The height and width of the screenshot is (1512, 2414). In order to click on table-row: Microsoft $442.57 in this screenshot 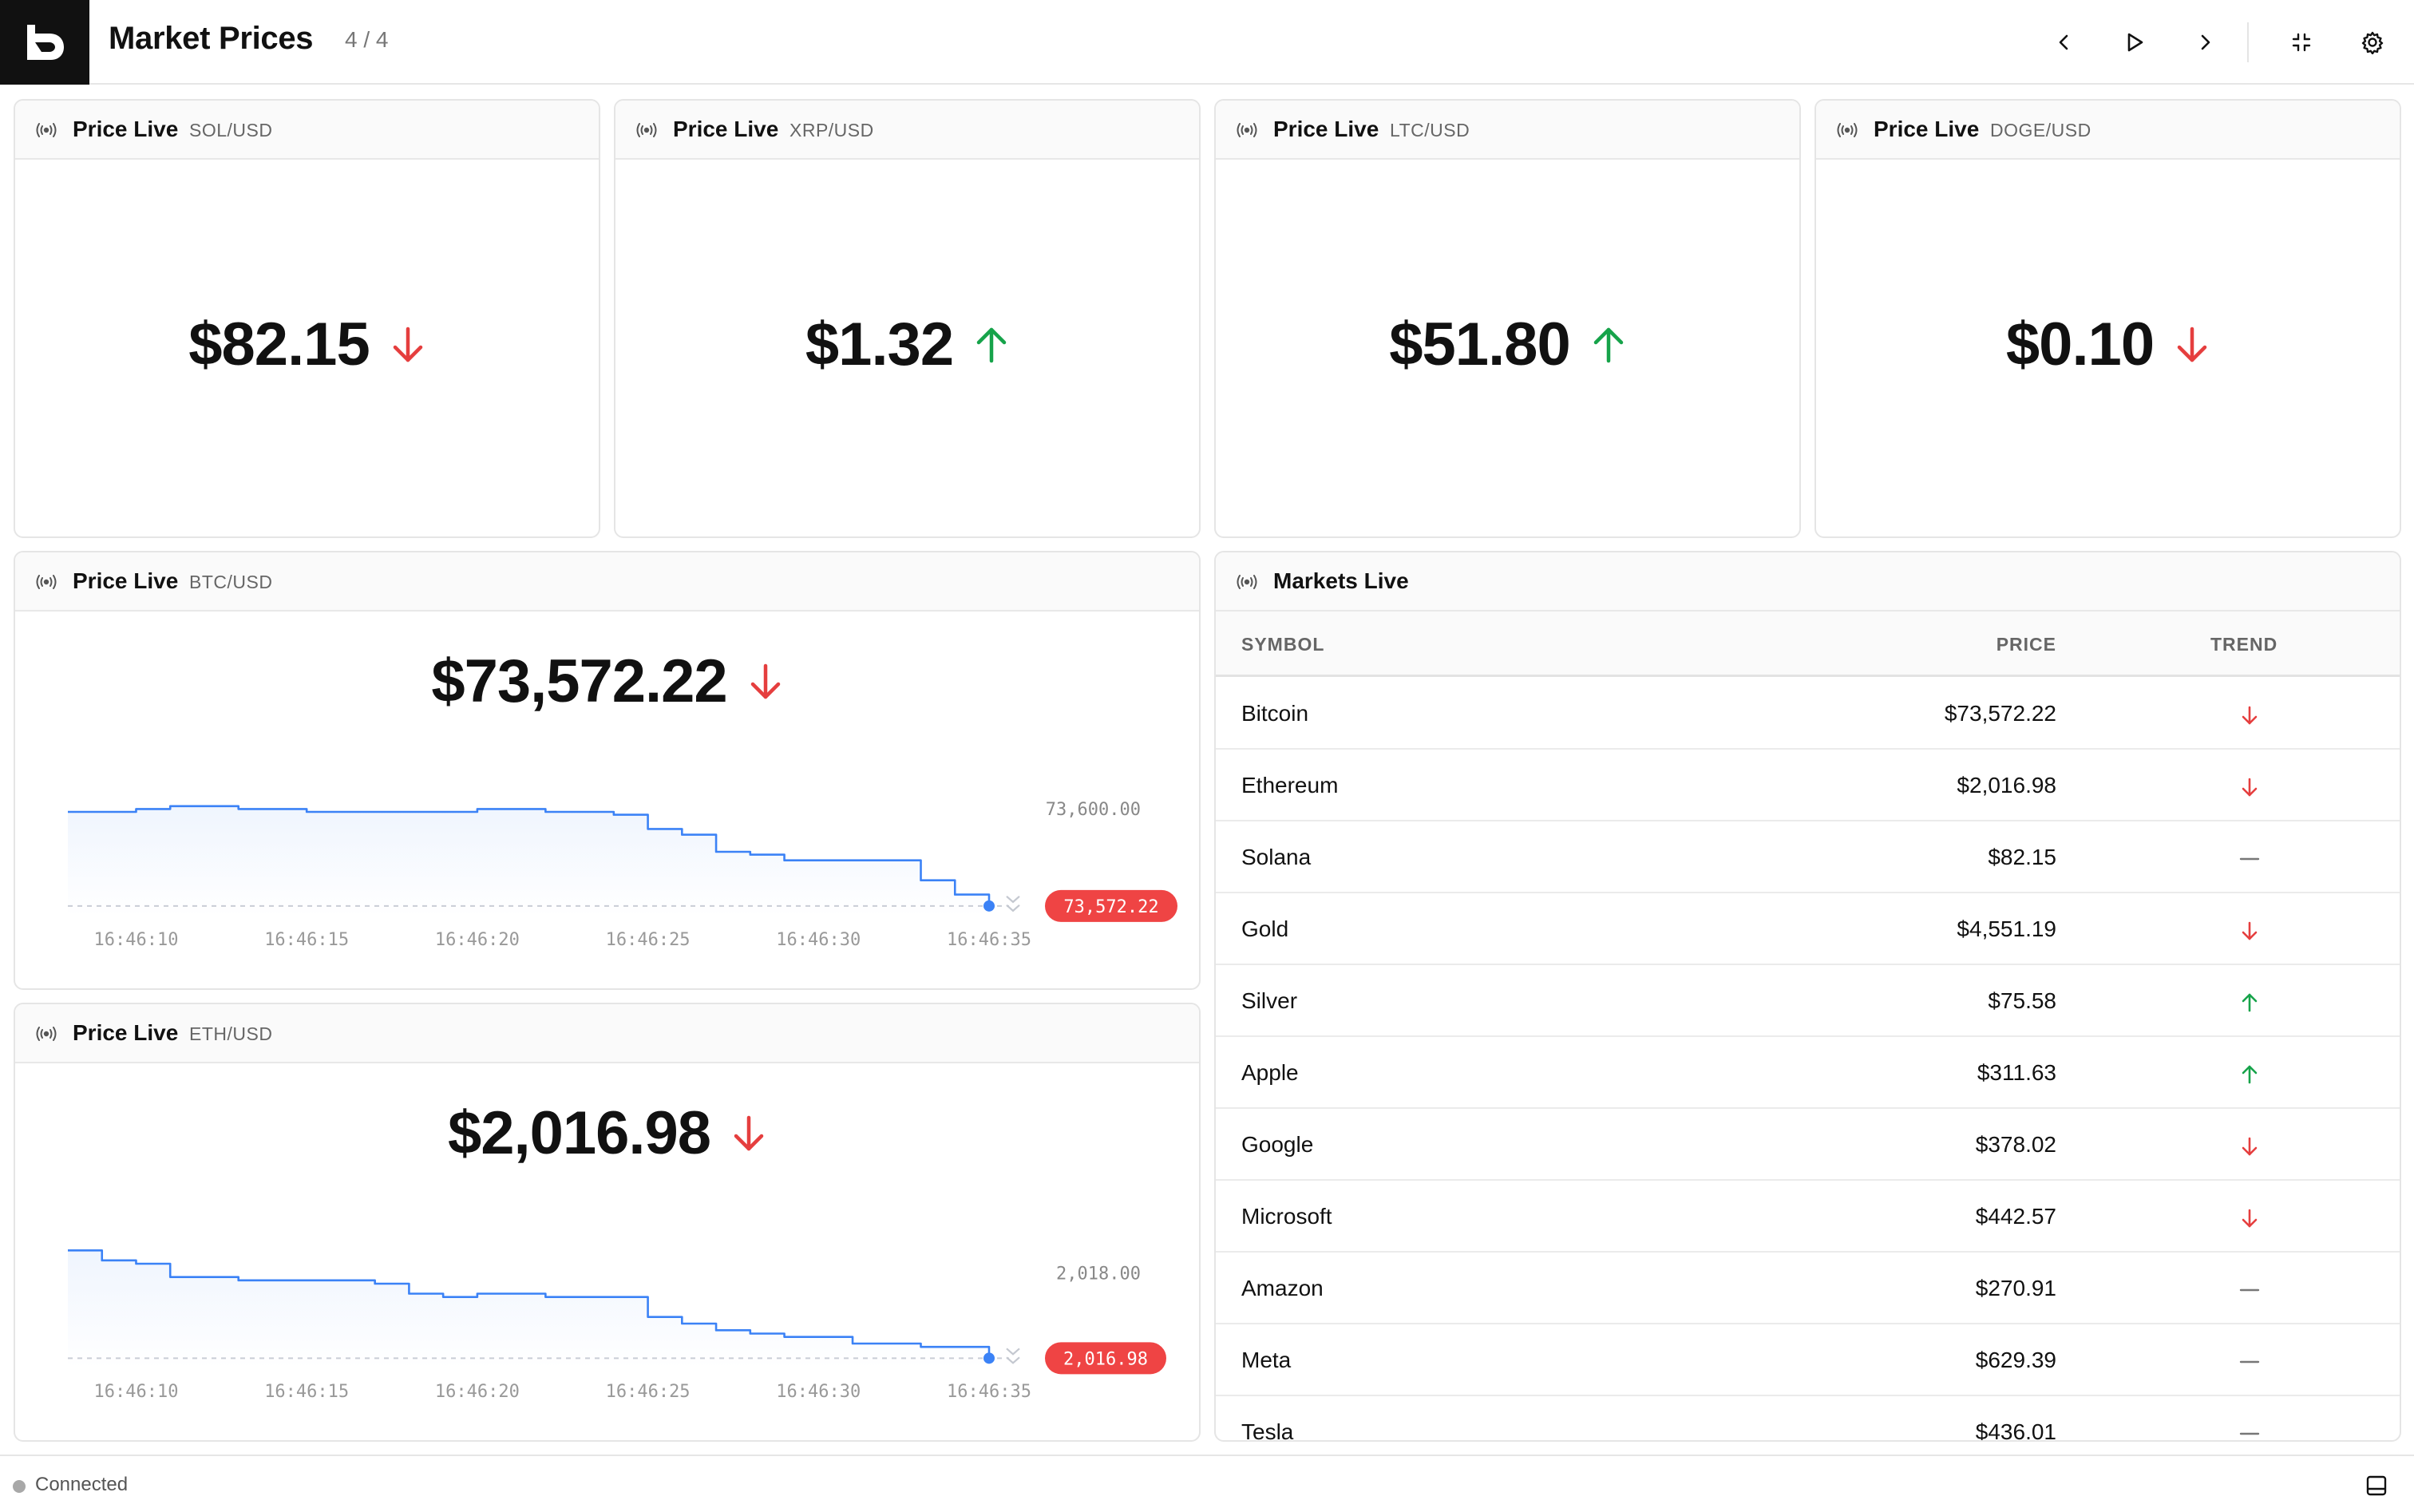, I will do `click(1808, 1217)`.